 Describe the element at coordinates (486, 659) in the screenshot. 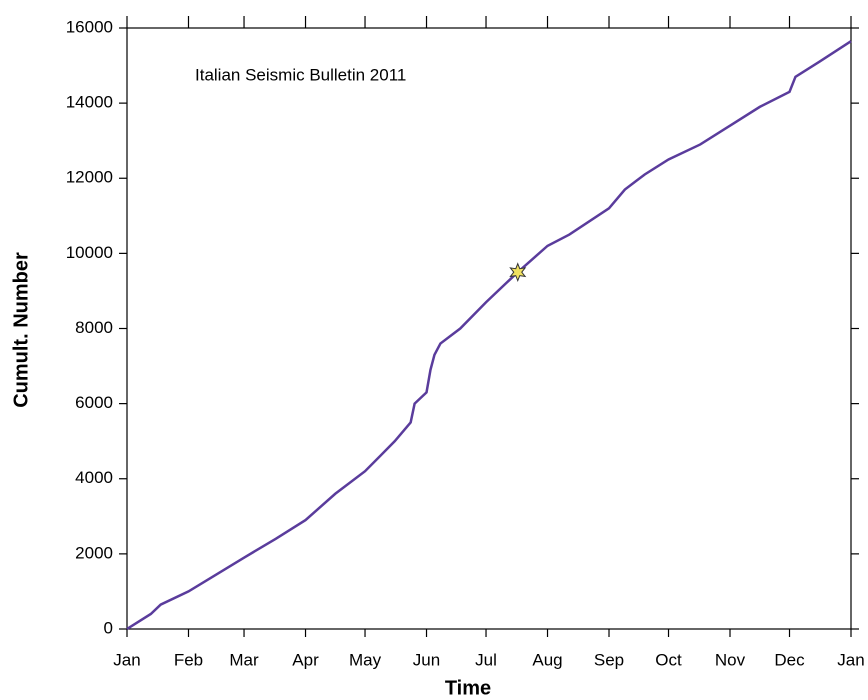

I see `x-tick-label: Jul` at that location.